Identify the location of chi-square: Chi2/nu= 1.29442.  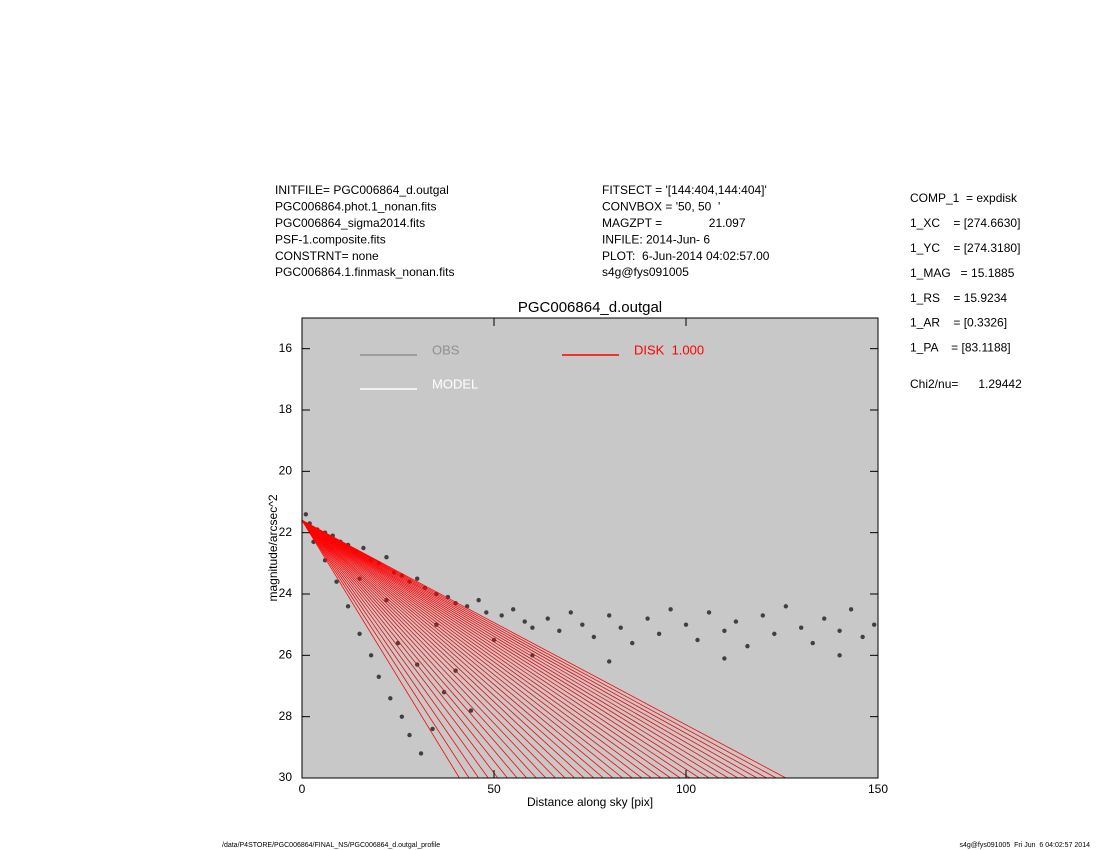
(966, 384).